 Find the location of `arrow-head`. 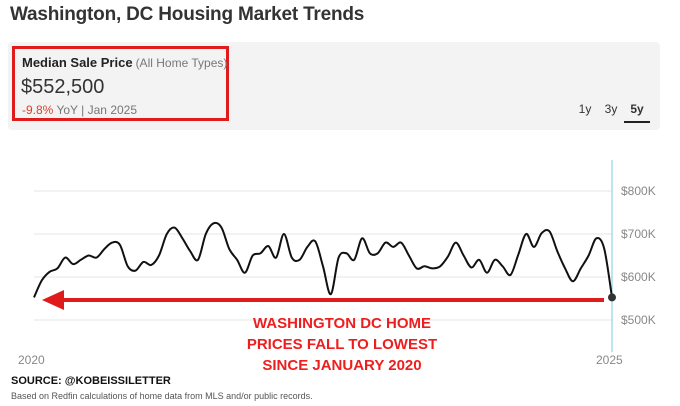

arrow-head is located at coordinates (53, 300).